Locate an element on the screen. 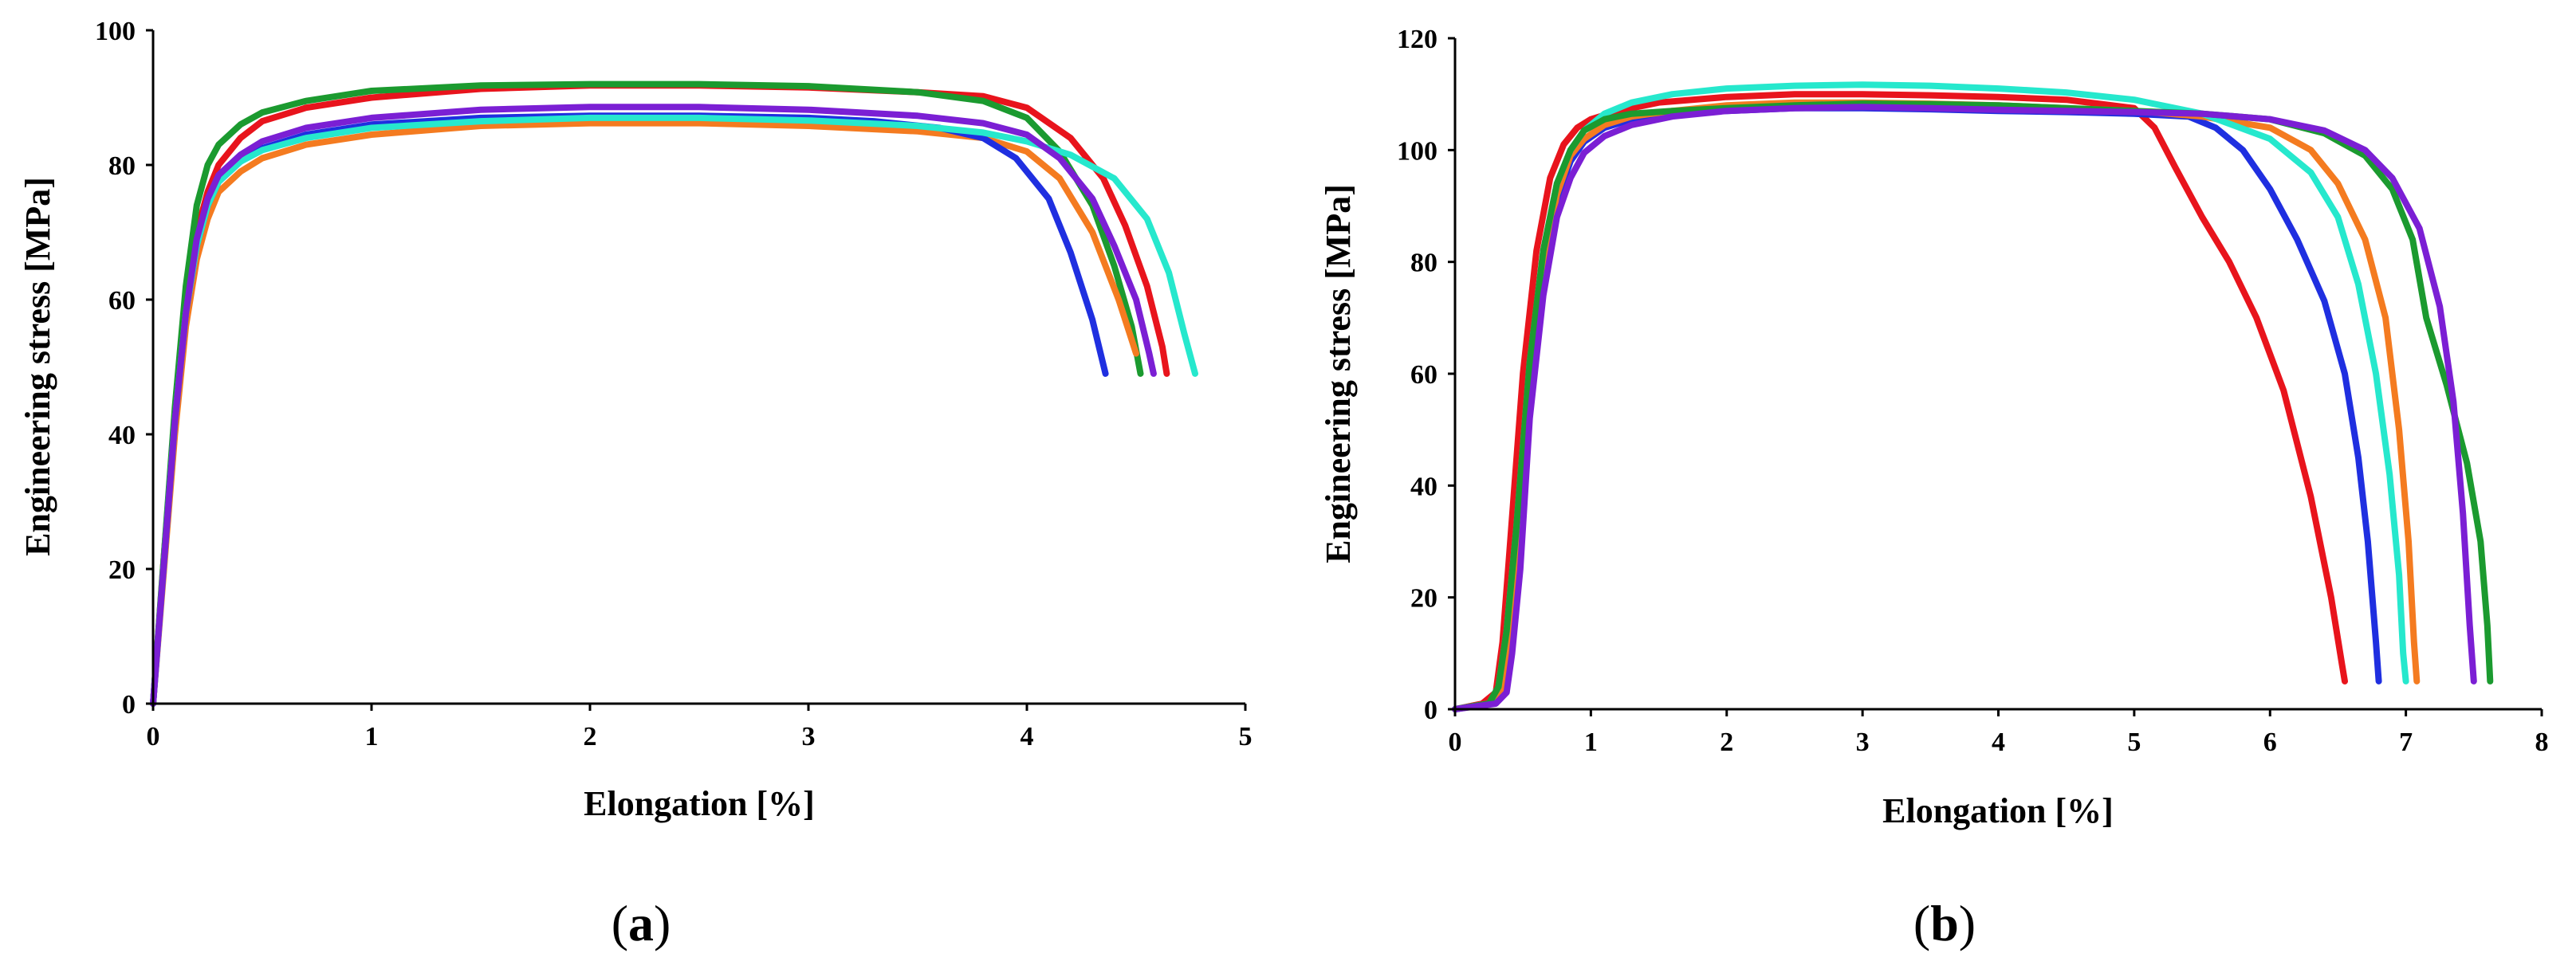 The image size is (2576, 969). chart-a-caption-text: (a) is located at coordinates (641, 923).